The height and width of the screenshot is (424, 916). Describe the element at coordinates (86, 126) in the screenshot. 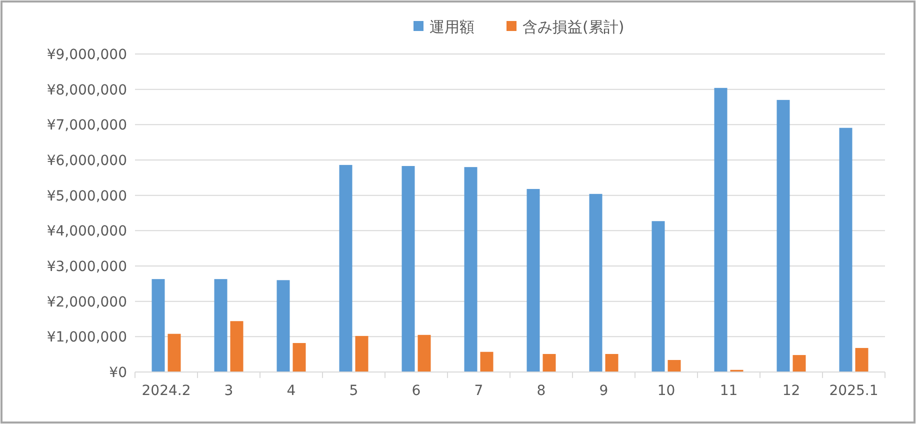

I see `y-tick-label: ¥7,000,000` at that location.